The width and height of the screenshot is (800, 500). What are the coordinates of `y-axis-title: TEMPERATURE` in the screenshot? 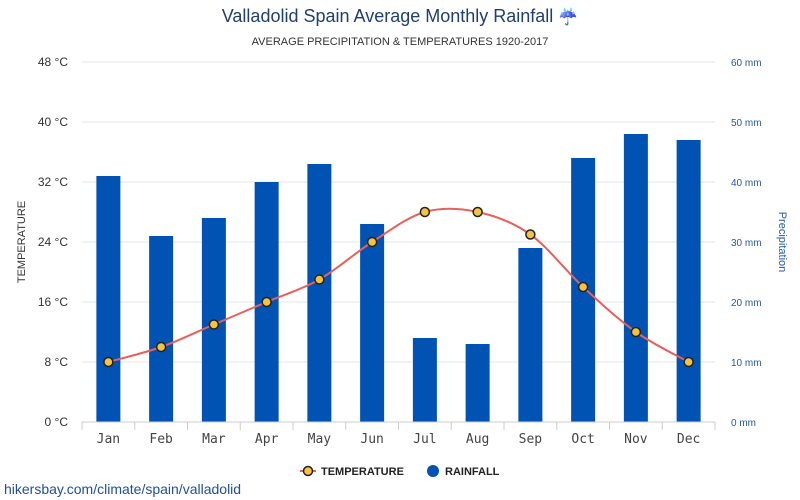 It's located at (22, 242).